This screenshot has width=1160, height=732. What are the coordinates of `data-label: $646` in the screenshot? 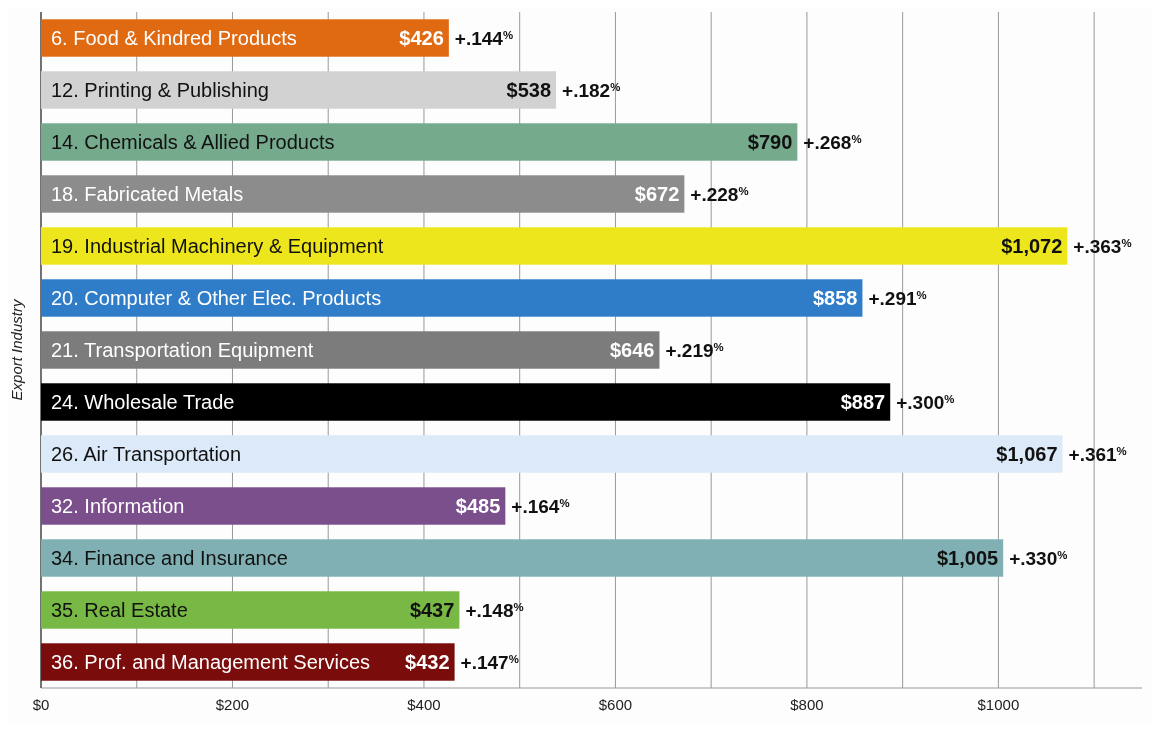 It's located at (632, 350).